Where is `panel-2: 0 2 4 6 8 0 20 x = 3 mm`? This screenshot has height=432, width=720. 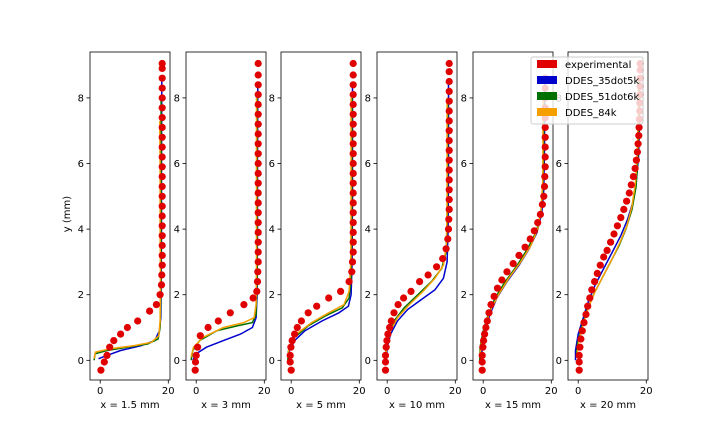
panel-2: 0 2 4 6 8 0 20 x = 3 mm is located at coordinates (222, 231).